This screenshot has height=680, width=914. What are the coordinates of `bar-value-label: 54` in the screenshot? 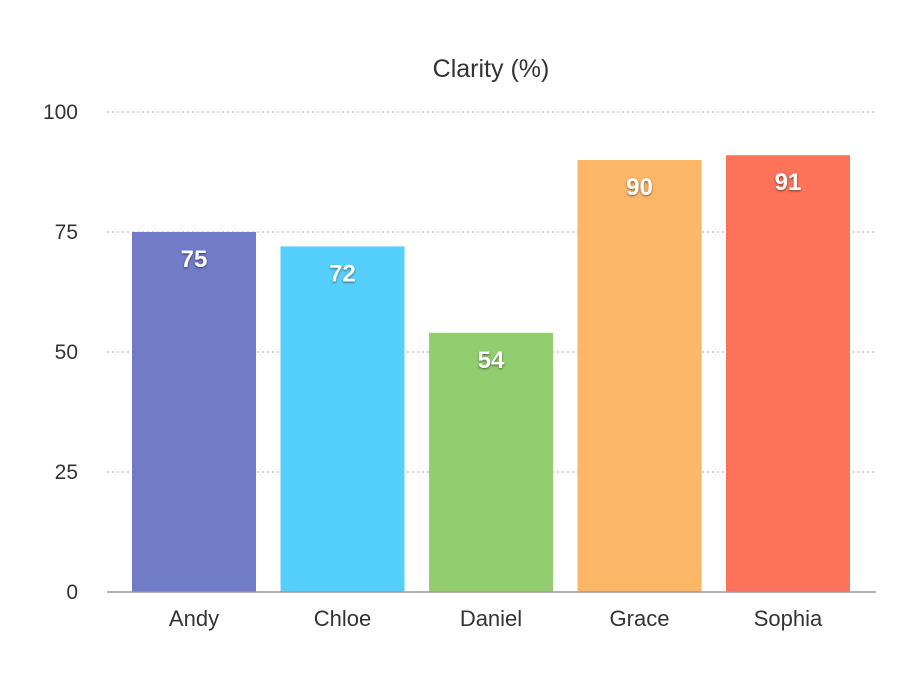 It's located at (491, 360).